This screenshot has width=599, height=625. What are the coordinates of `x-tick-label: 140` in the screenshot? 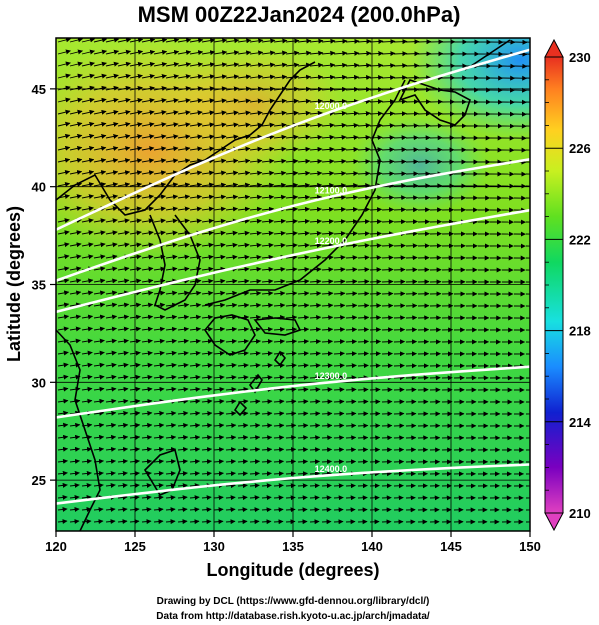 It's located at (372, 546).